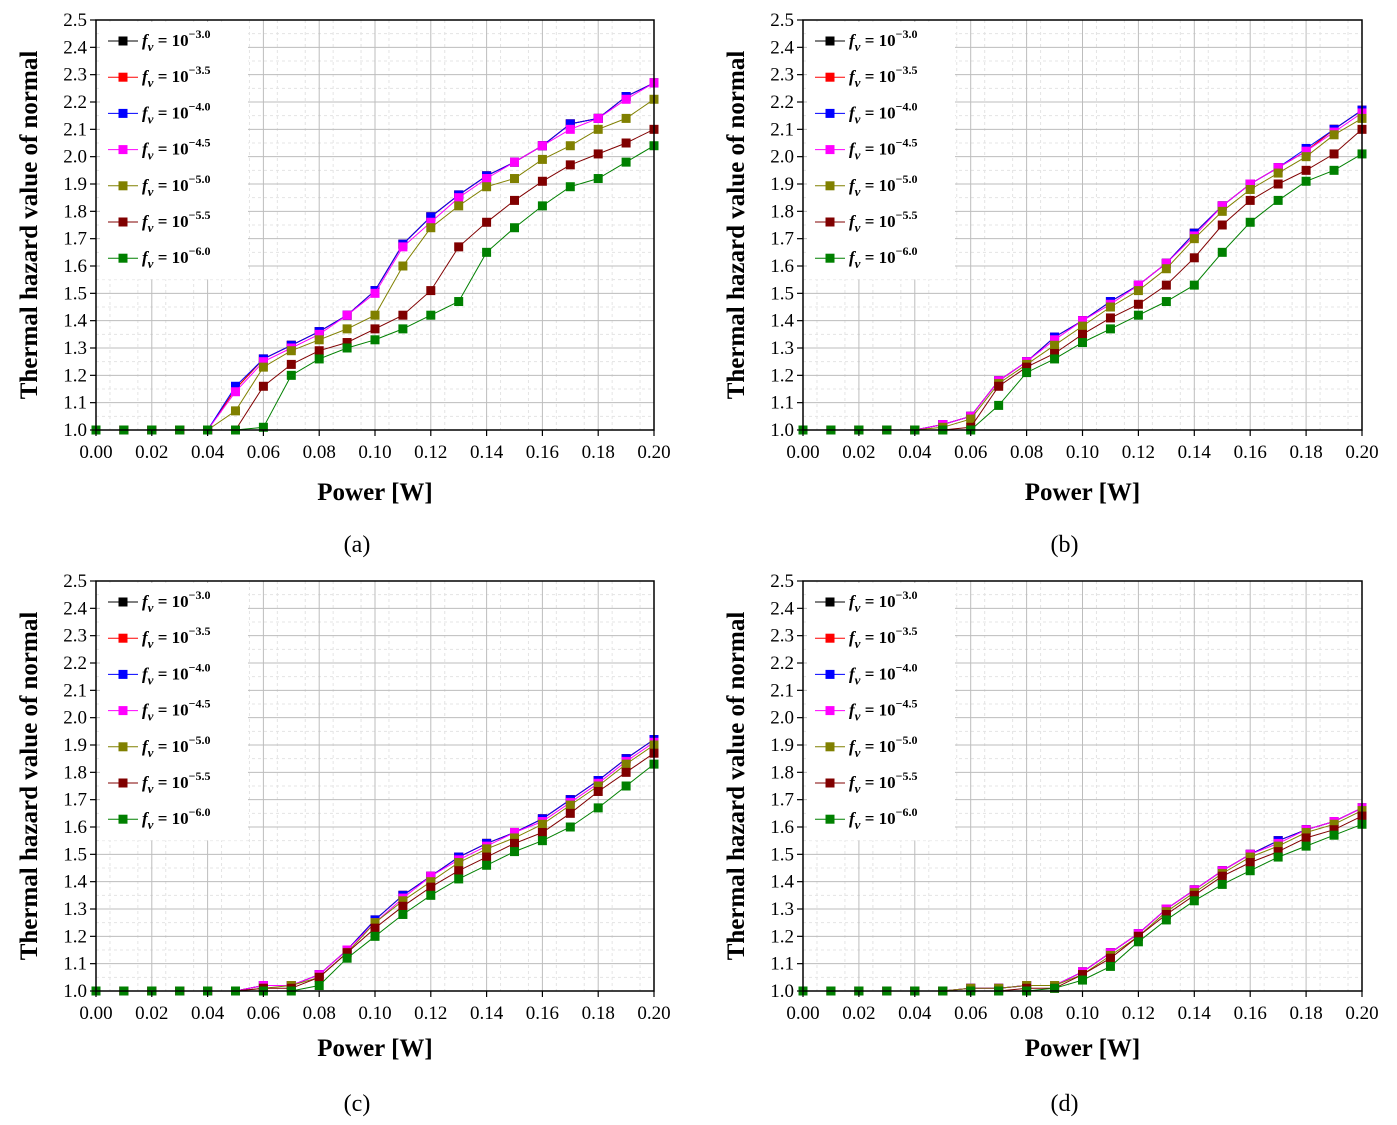 Image resolution: width=1397 pixels, height=1125 pixels. I want to click on y-tick-label: 1.0, so click(75, 430).